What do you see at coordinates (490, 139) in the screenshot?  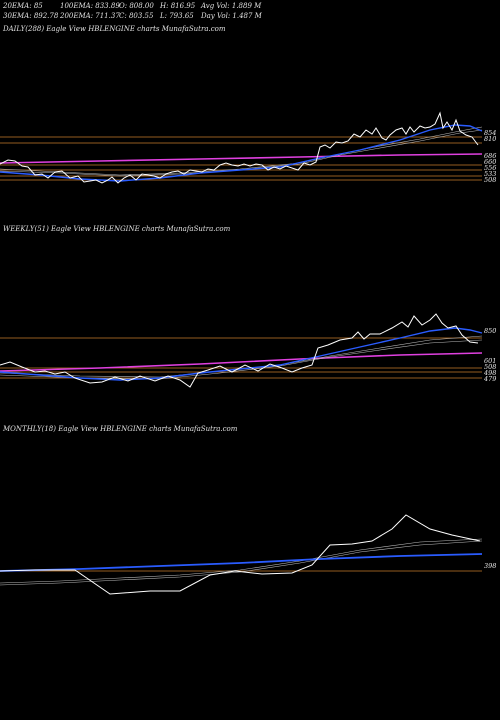 I see `y-tick-label: 810` at bounding box center [490, 139].